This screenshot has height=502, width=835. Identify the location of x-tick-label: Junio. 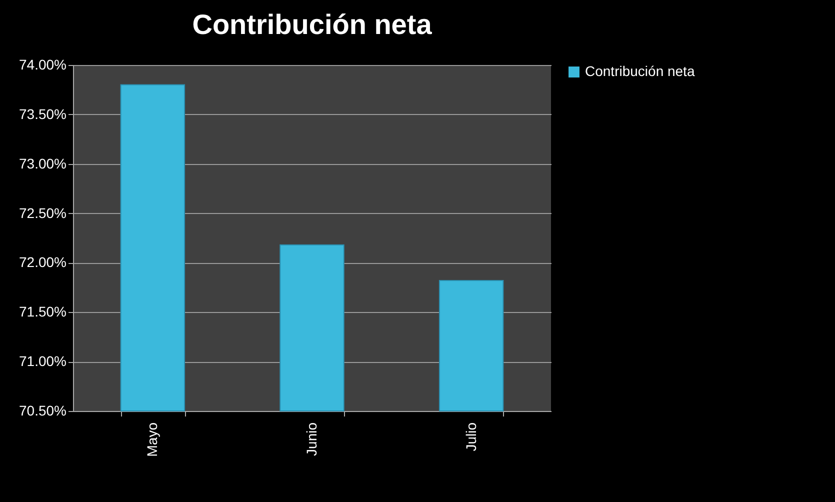
(312, 439).